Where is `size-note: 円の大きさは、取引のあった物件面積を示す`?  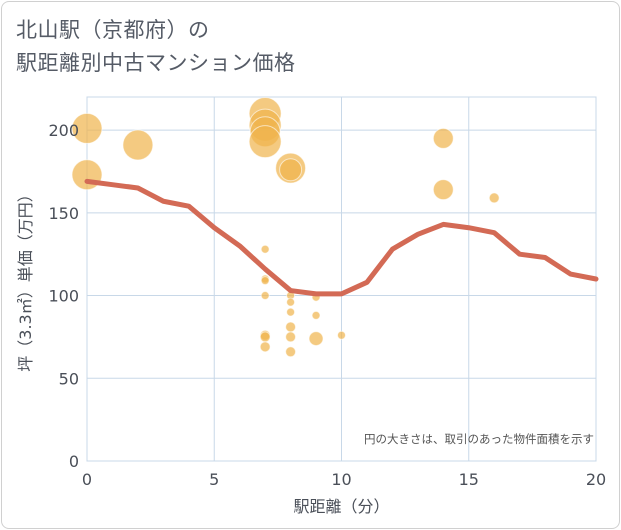
size-note: 円の大きさは、取引のあった物件面積を示す is located at coordinates (479, 439).